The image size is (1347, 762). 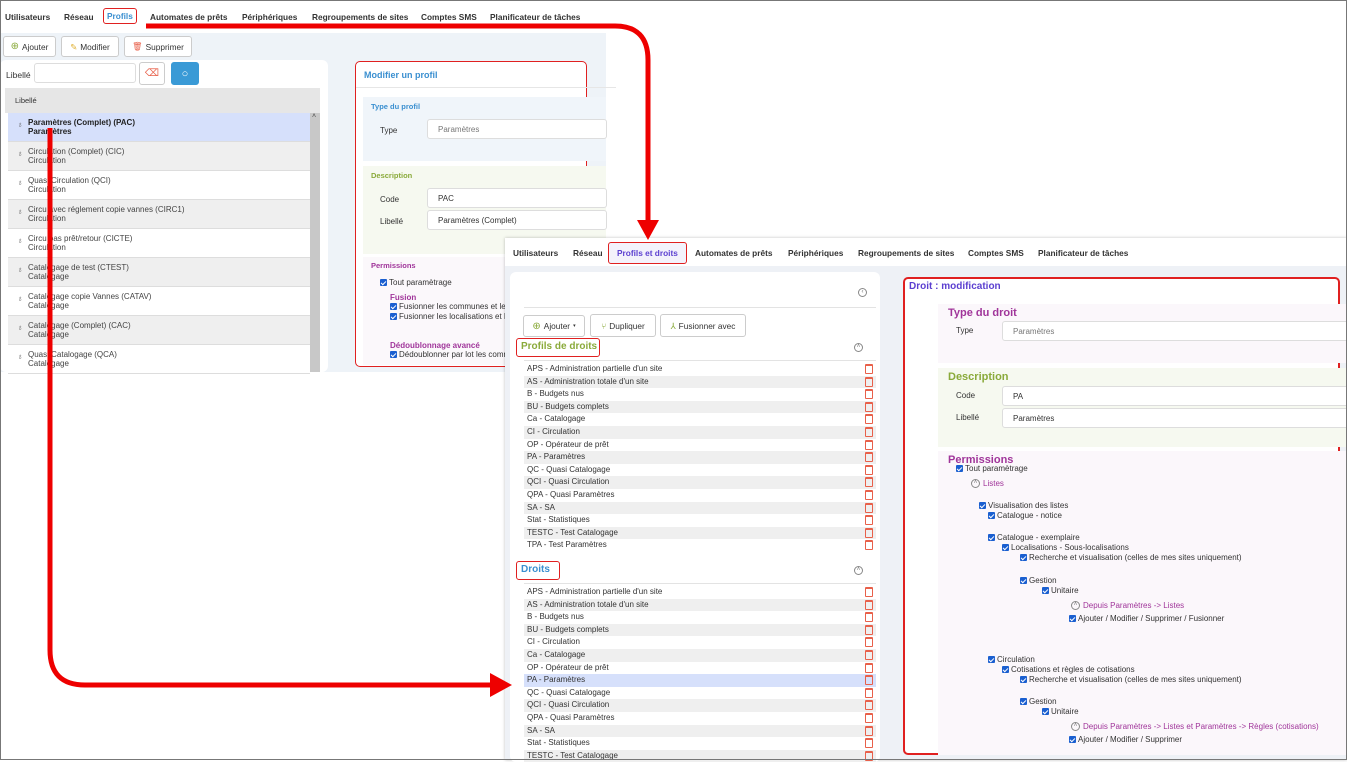 I want to click on permission-item: Catalogue - exemplaire, so click(x=1034, y=538).